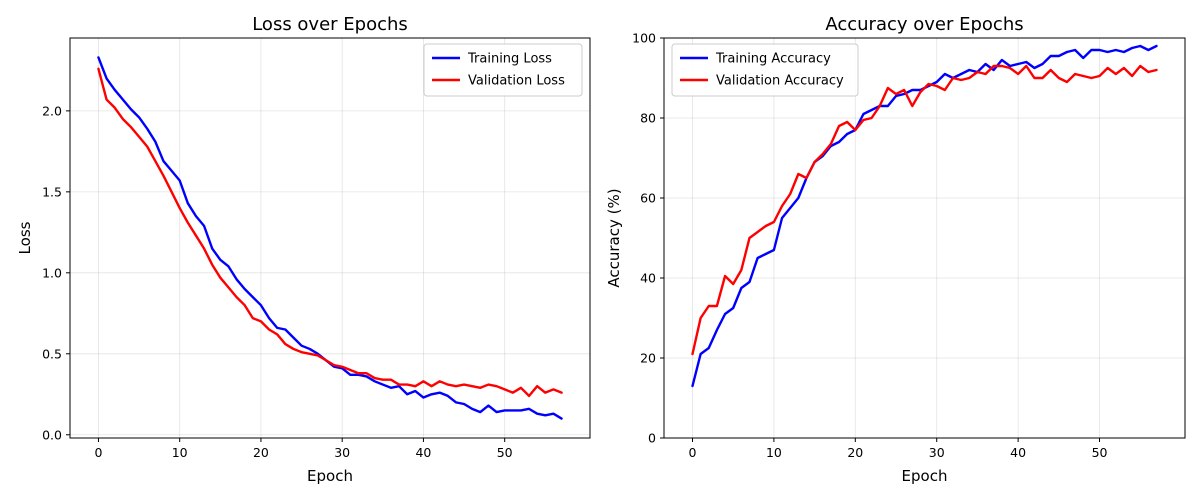 This screenshot has height=500, width=1200. I want to click on loss-y-tick-label: 2.0, so click(52, 110).